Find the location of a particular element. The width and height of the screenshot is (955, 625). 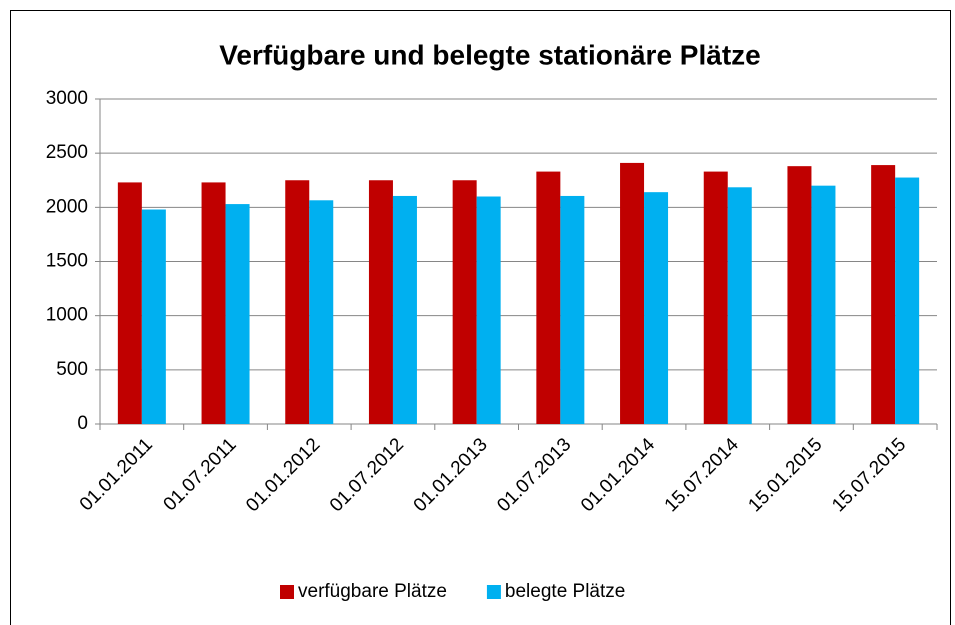

chart-title: Verfügbare und belegte stationäre Plätze is located at coordinates (489, 54).